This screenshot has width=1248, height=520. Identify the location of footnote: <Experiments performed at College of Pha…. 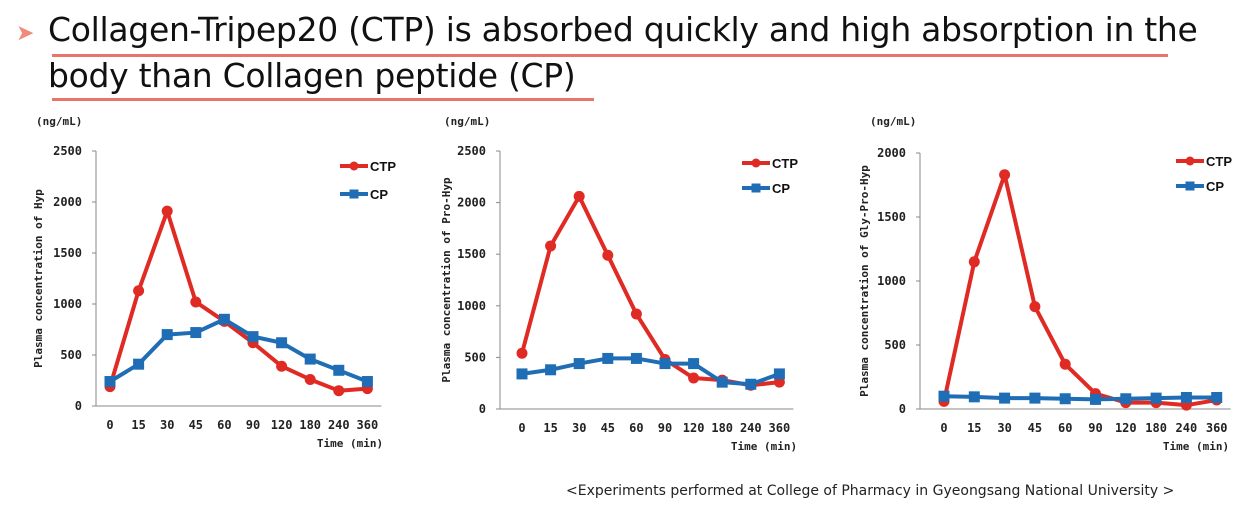
(870, 491).